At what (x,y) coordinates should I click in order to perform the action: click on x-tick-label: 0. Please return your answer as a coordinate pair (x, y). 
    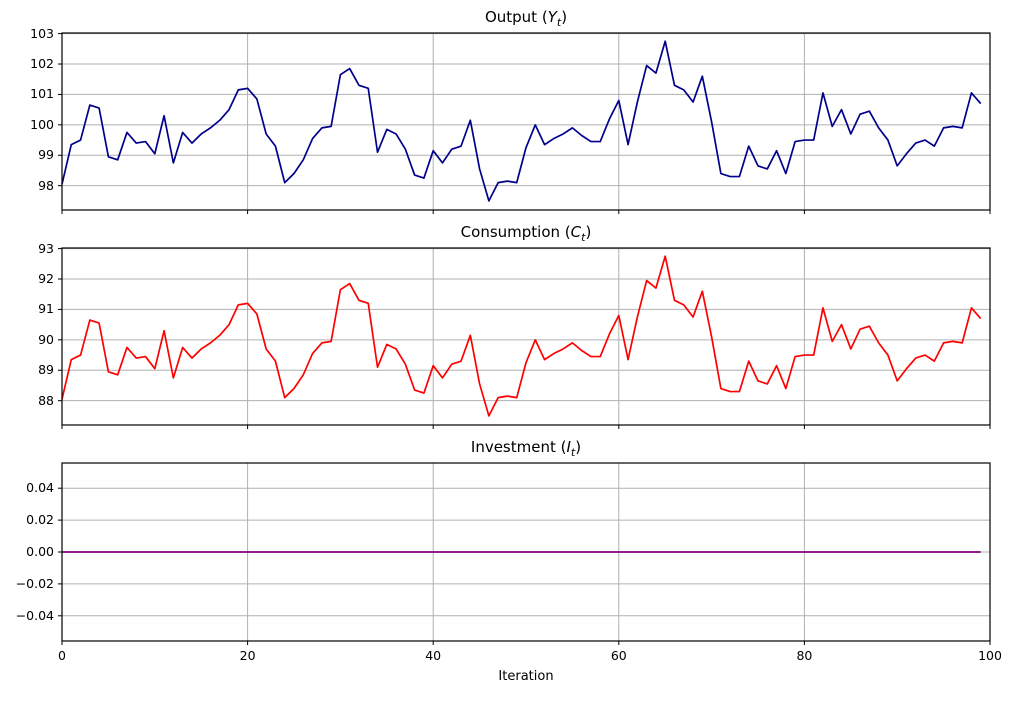
    Looking at the image, I should click on (62, 655).